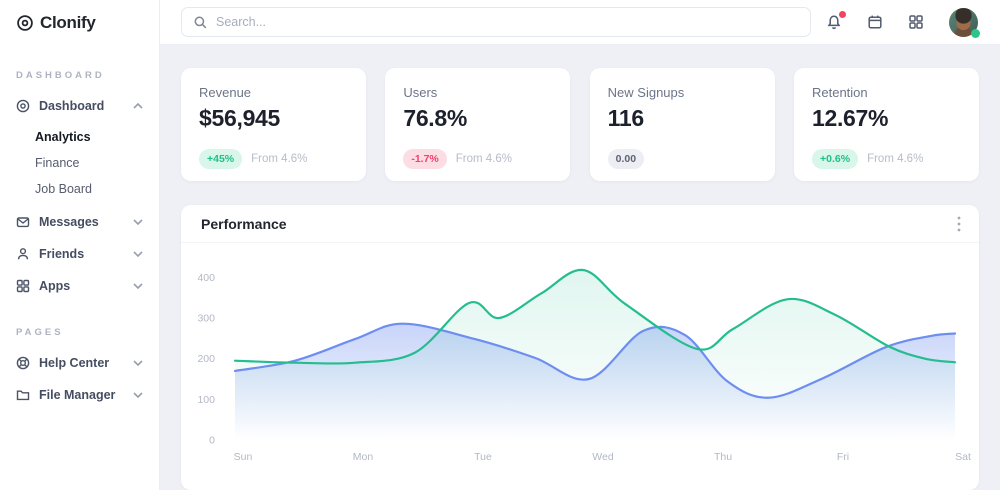  I want to click on stat-card-retention: Retention 12.67% +0.6% From 4.6%, so click(886, 124).